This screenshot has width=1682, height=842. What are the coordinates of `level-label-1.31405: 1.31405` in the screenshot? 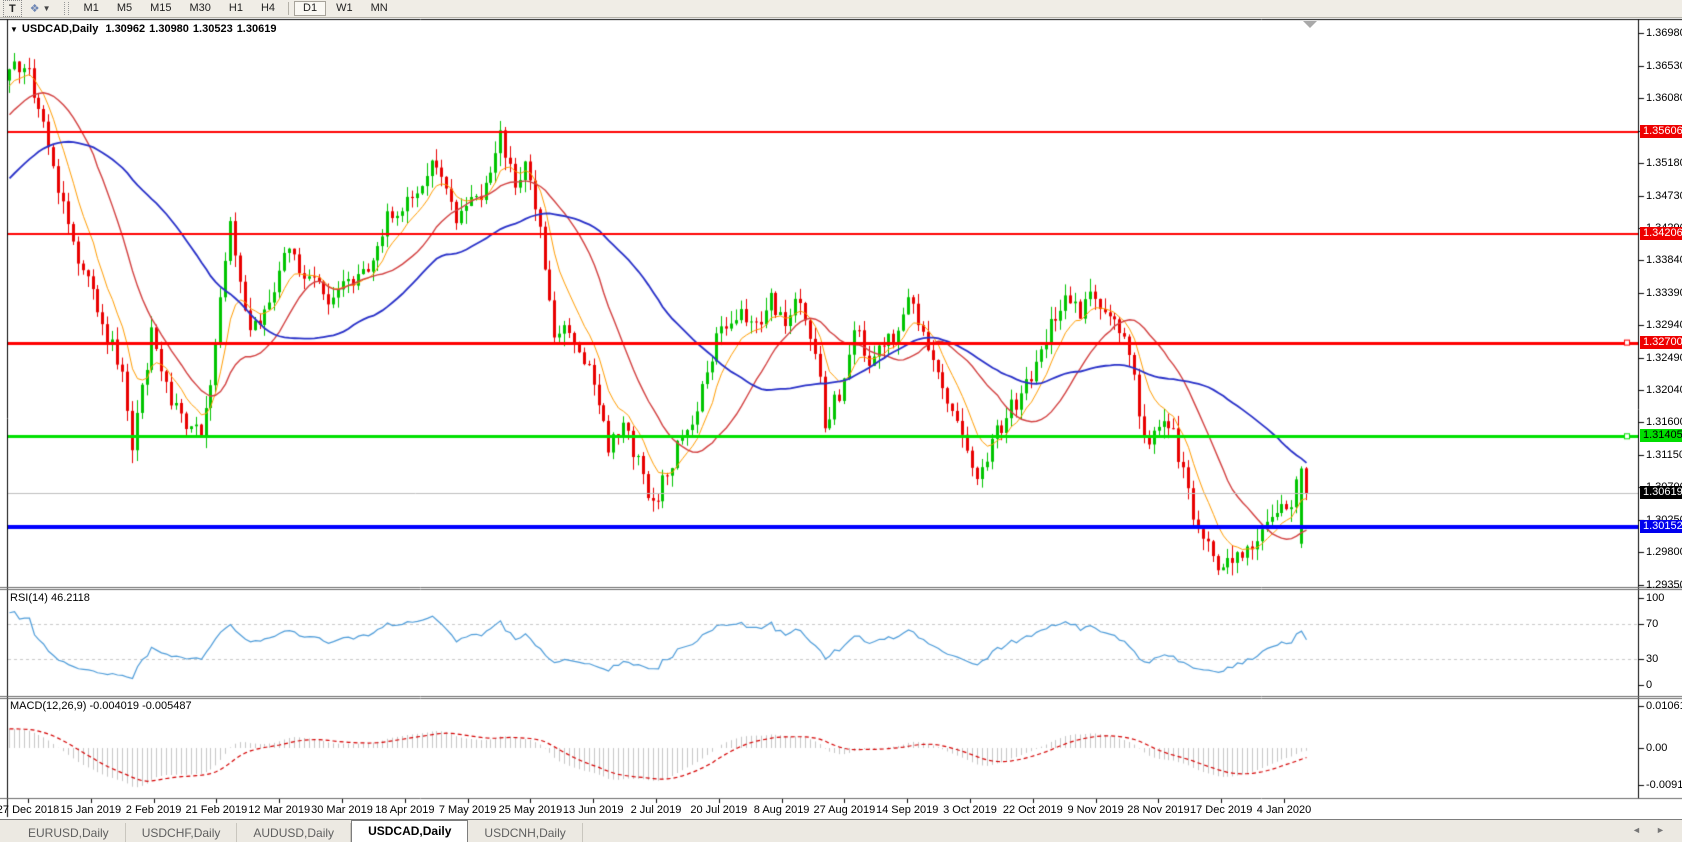 It's located at (1661, 436).